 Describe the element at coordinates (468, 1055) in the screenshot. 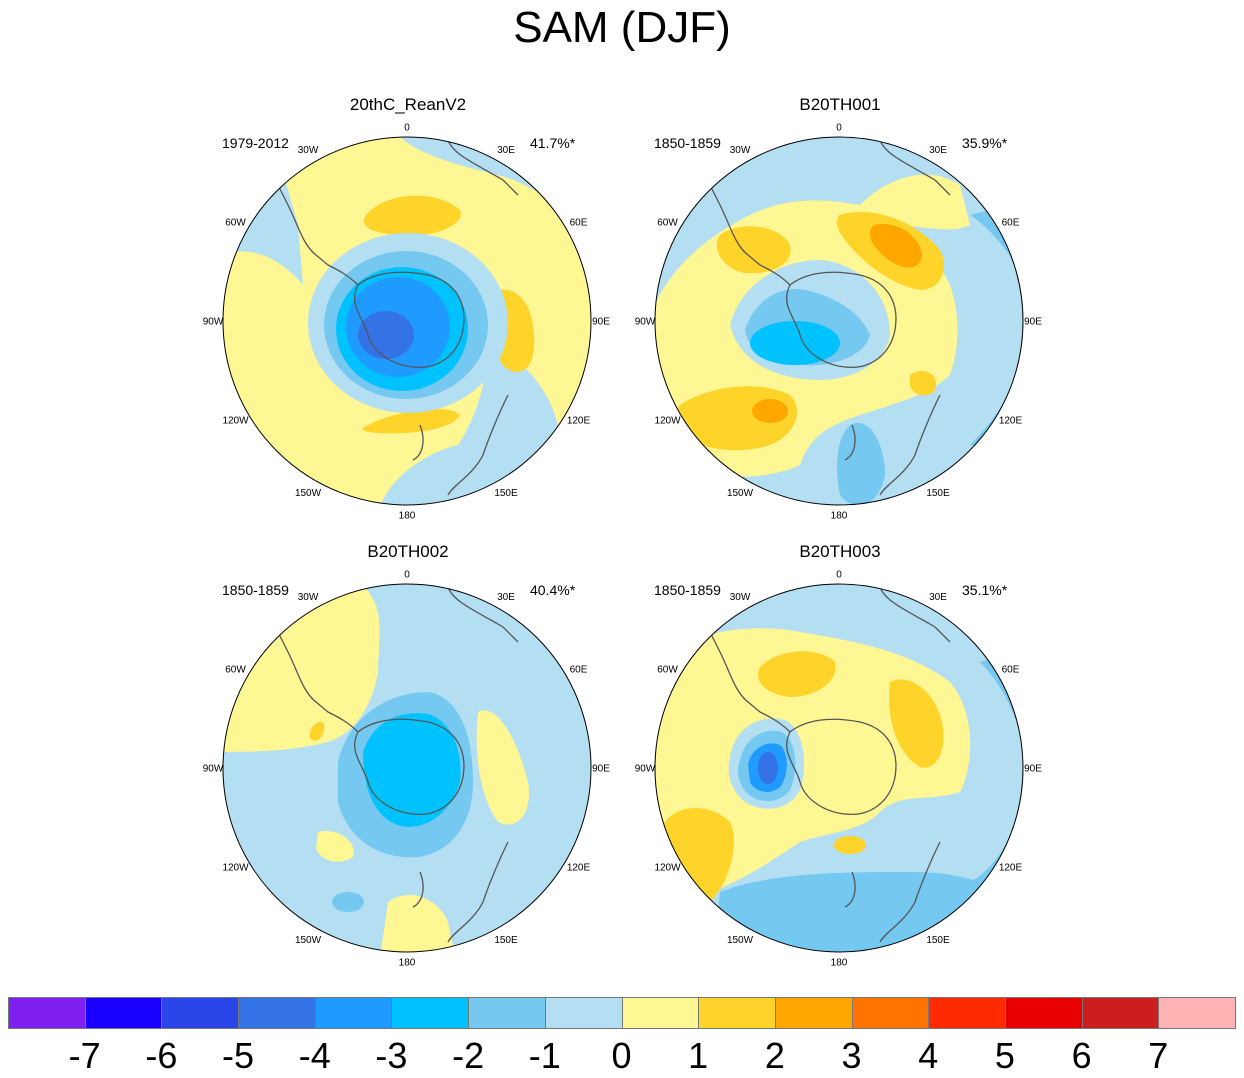

I see `colorbar-tick-label: -2` at that location.